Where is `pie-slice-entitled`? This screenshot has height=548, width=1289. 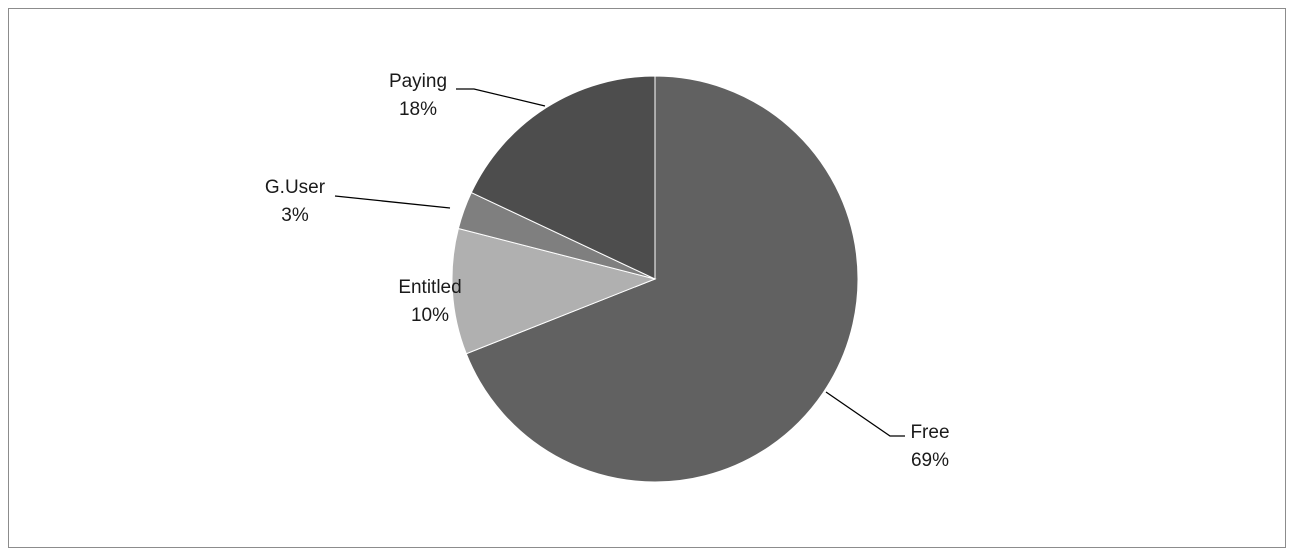 pie-slice-entitled is located at coordinates (554, 291).